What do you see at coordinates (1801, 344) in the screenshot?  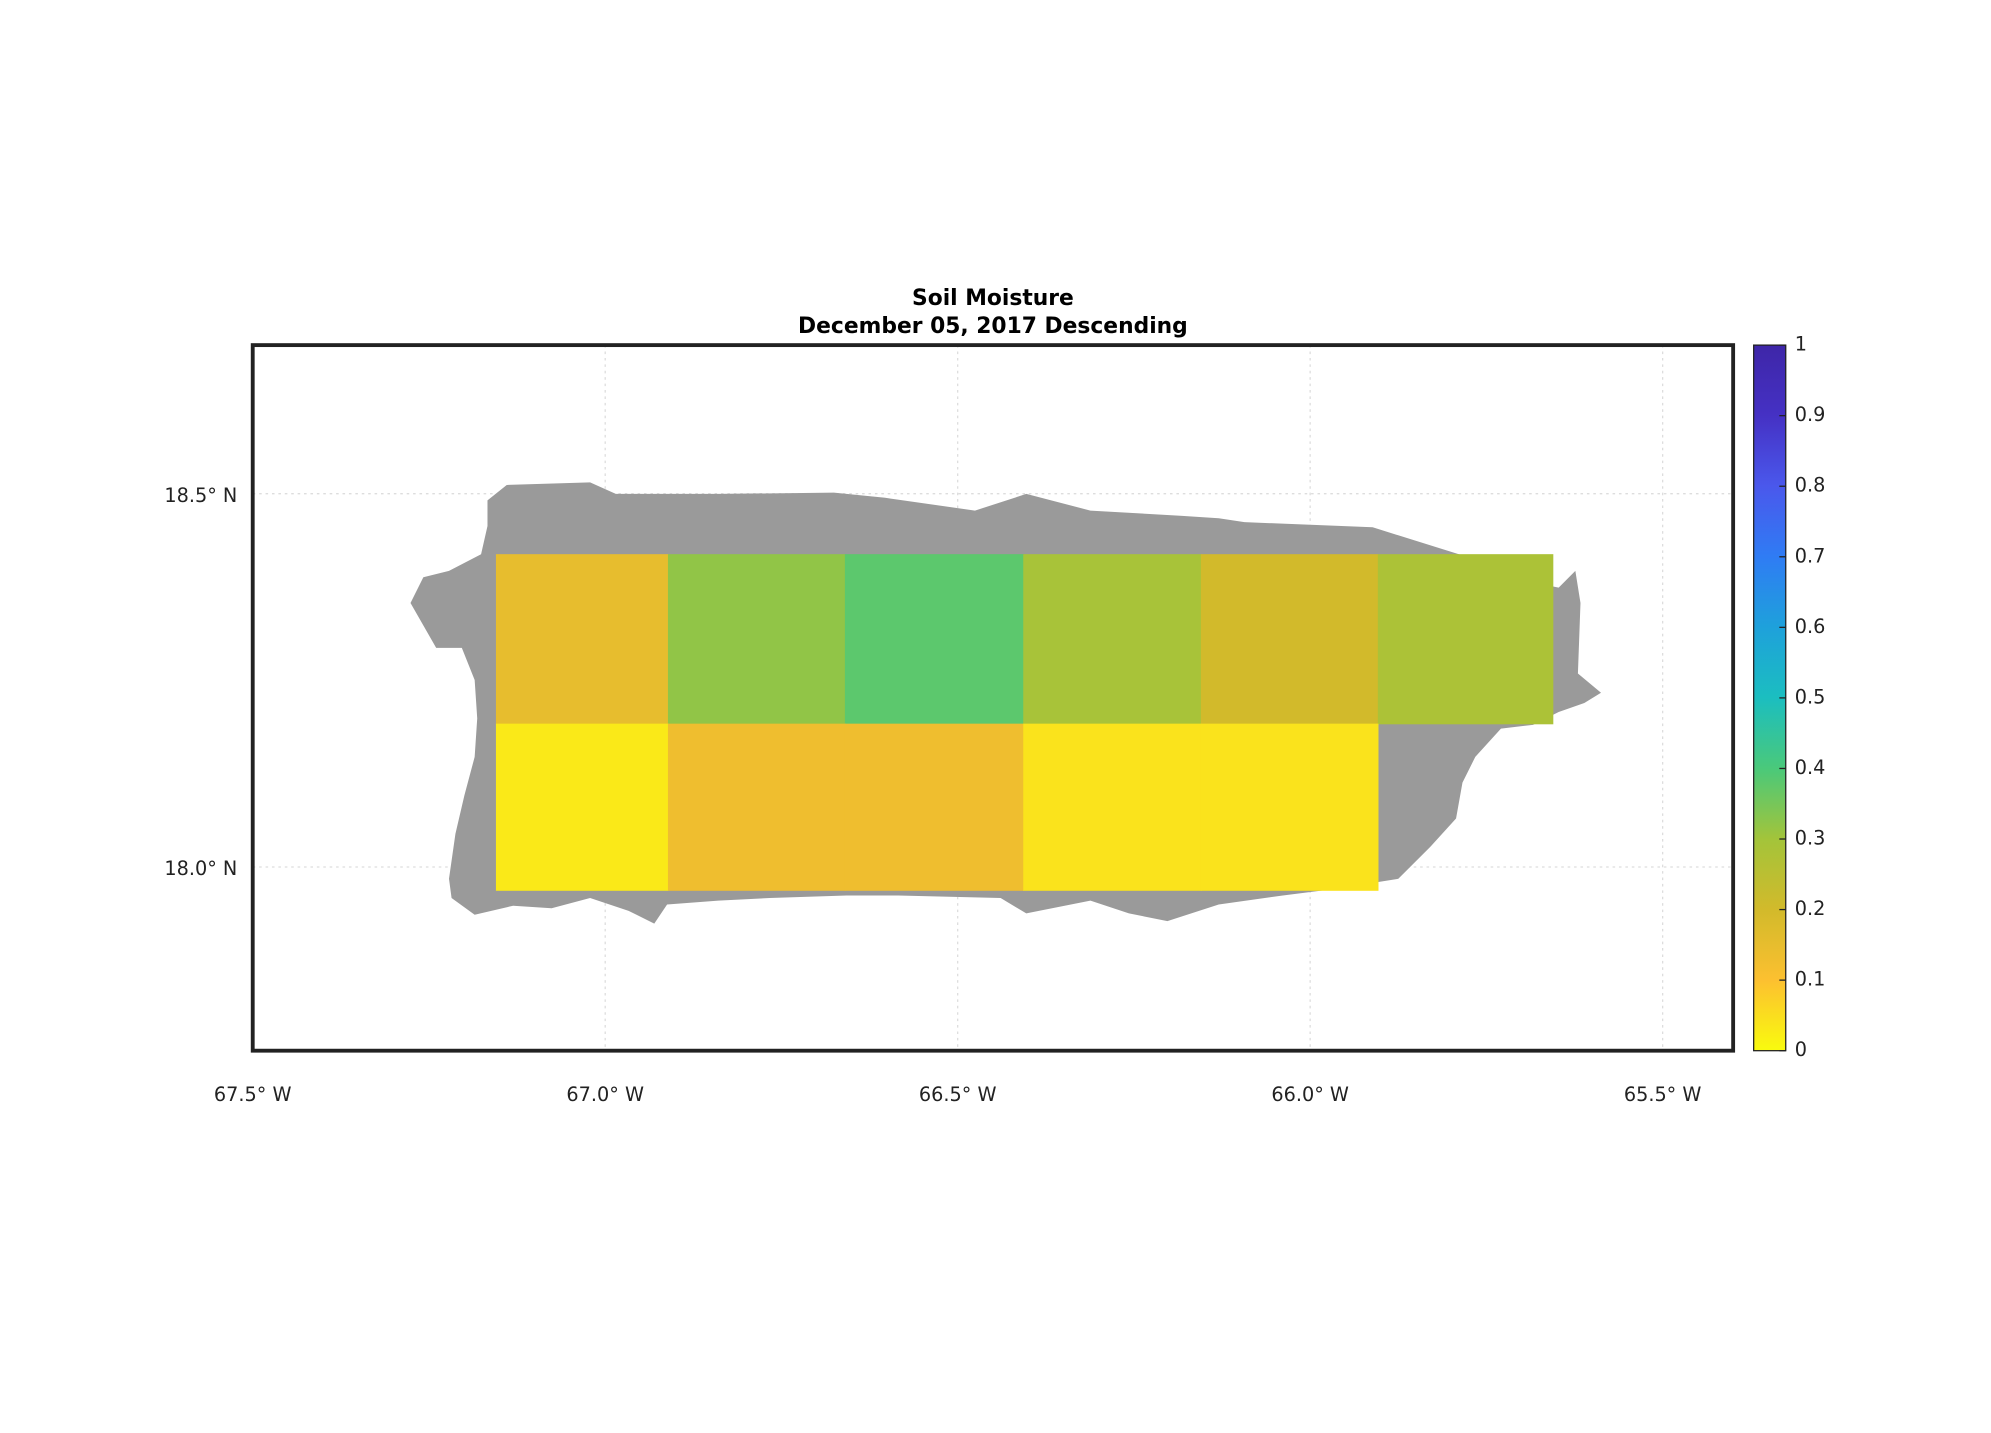 I see `colorbar-tick-label: 1` at bounding box center [1801, 344].